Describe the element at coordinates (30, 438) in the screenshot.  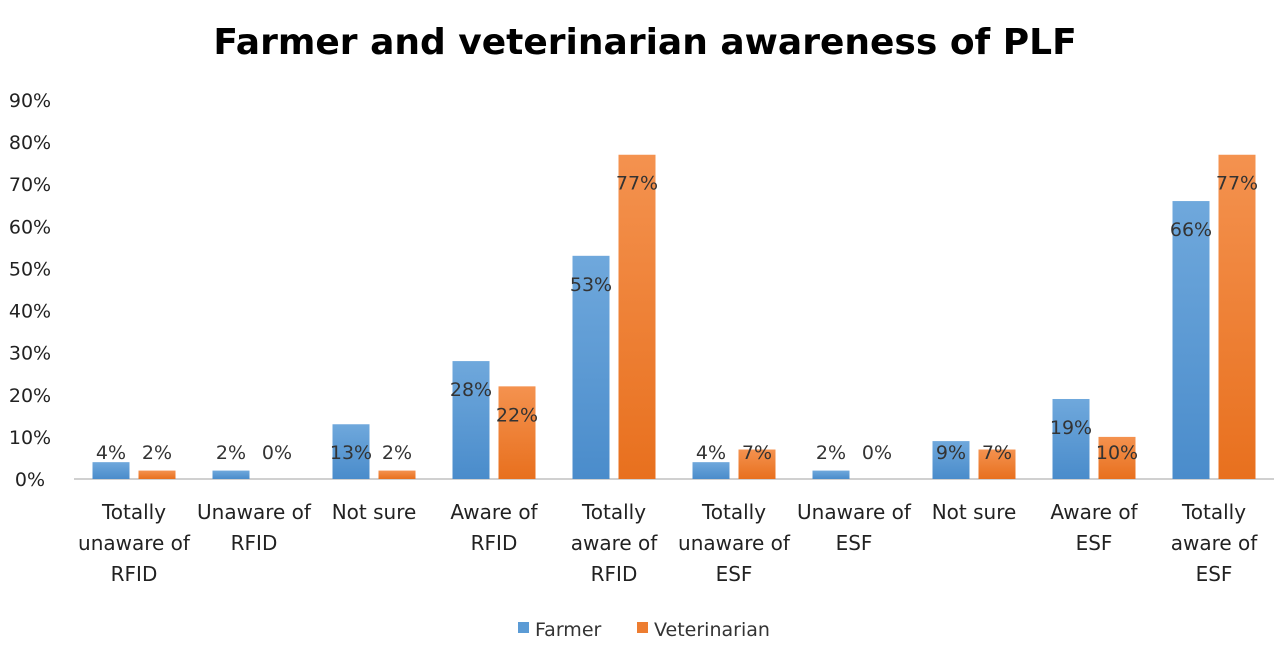
I see `y-tick-label: 10%` at that location.